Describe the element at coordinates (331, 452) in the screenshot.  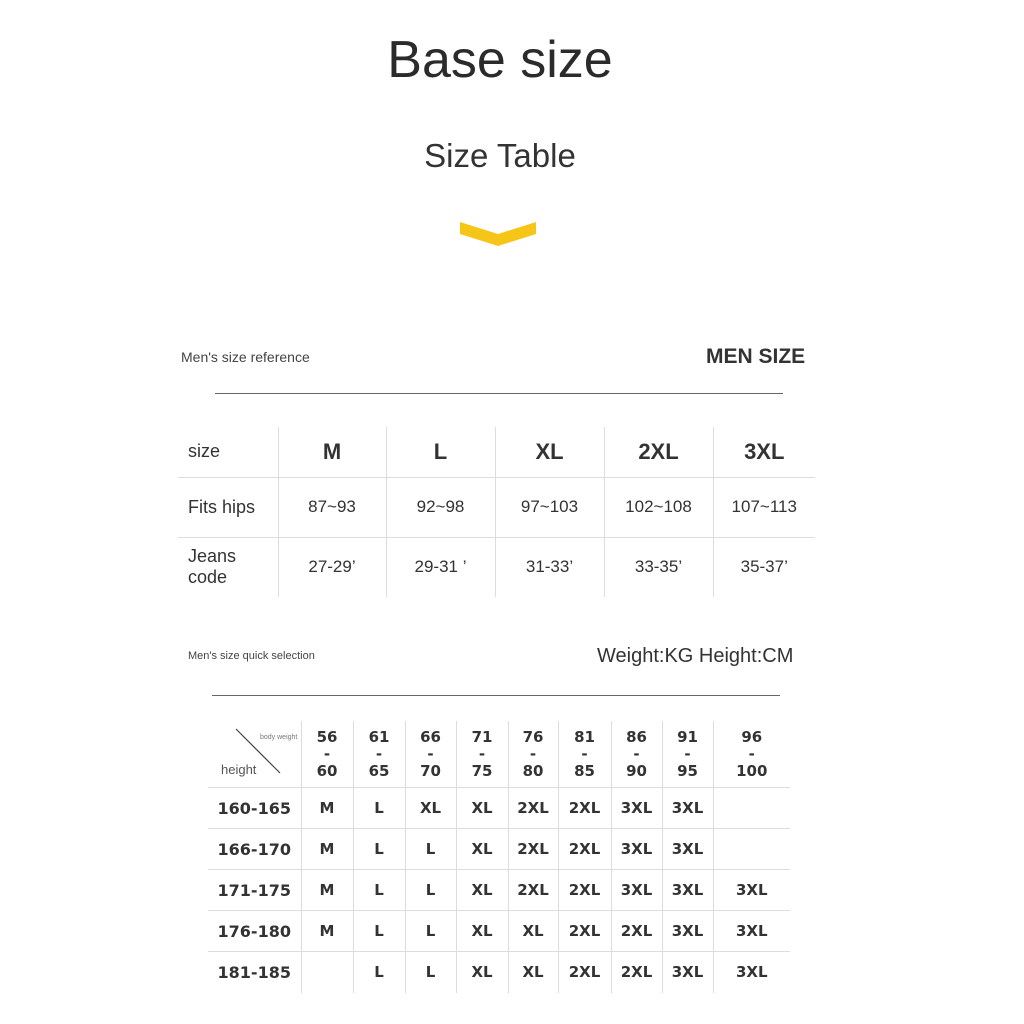
I see `header-cell: M` at that location.